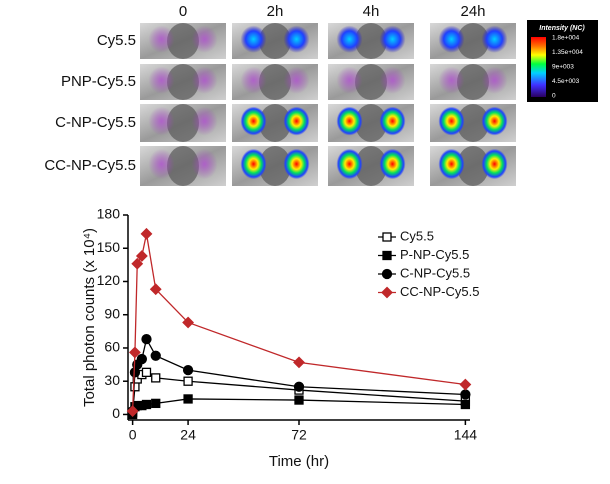 This screenshot has width=610, height=484. I want to click on row-label: Cy5.5, so click(116, 40).